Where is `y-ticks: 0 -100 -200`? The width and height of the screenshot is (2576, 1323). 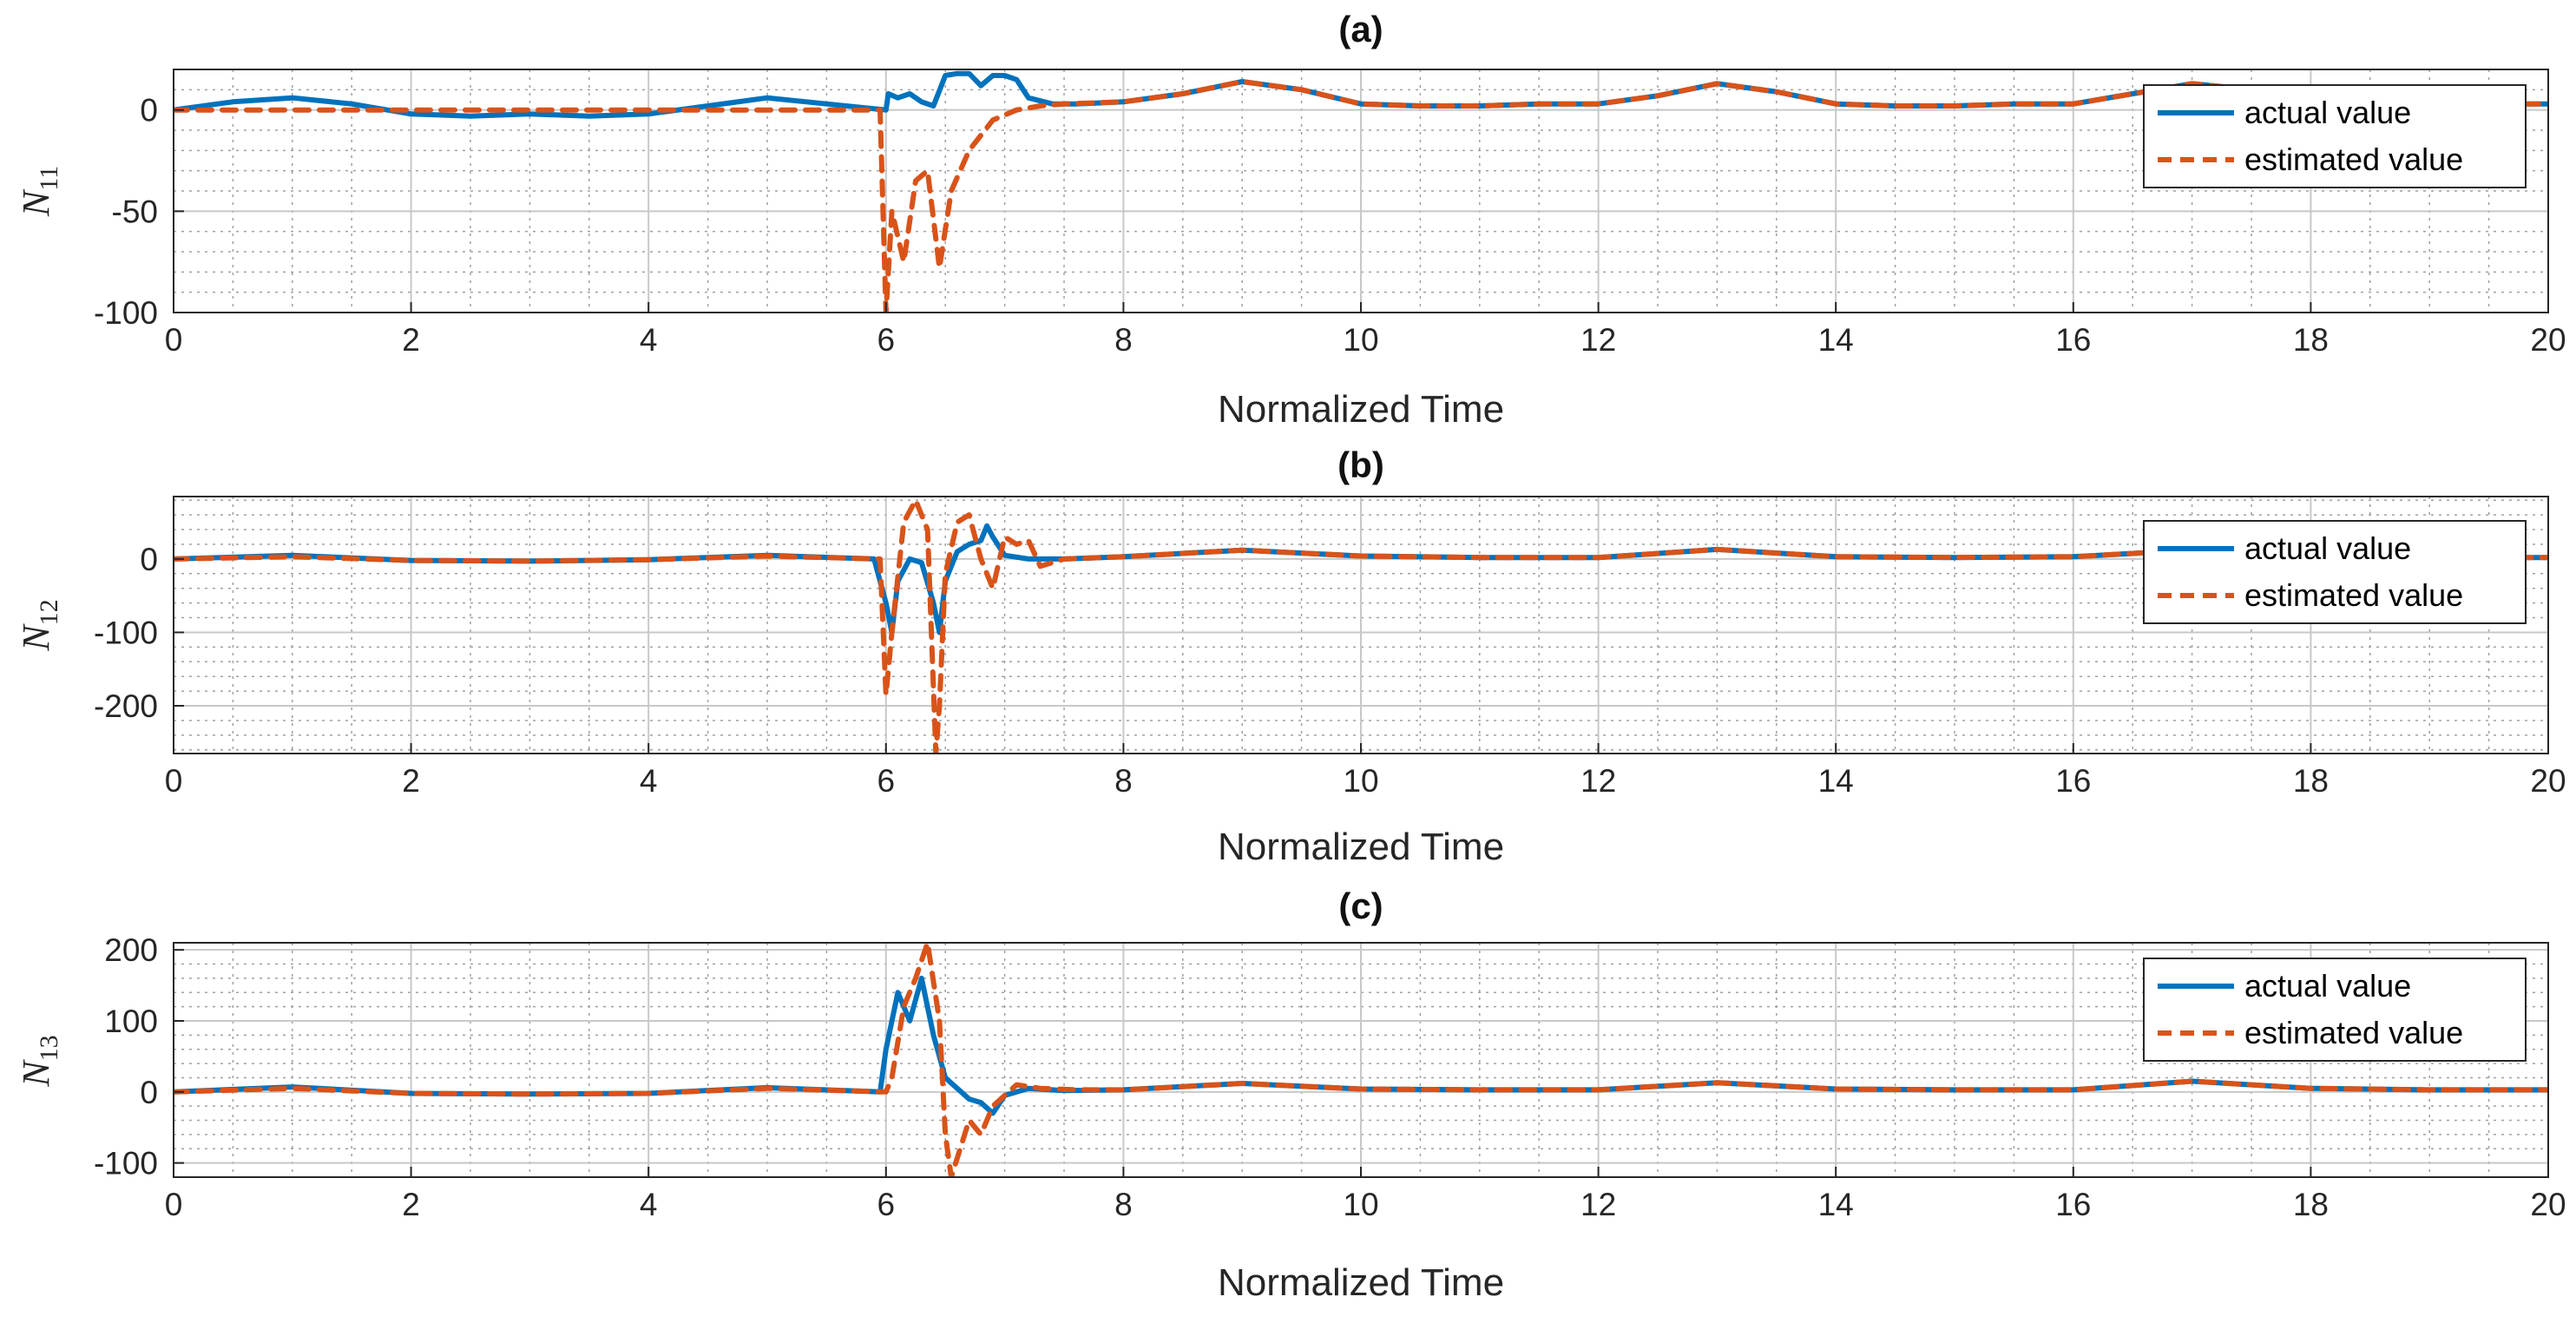
y-ticks: 0 -100 -200 is located at coordinates (139, 633).